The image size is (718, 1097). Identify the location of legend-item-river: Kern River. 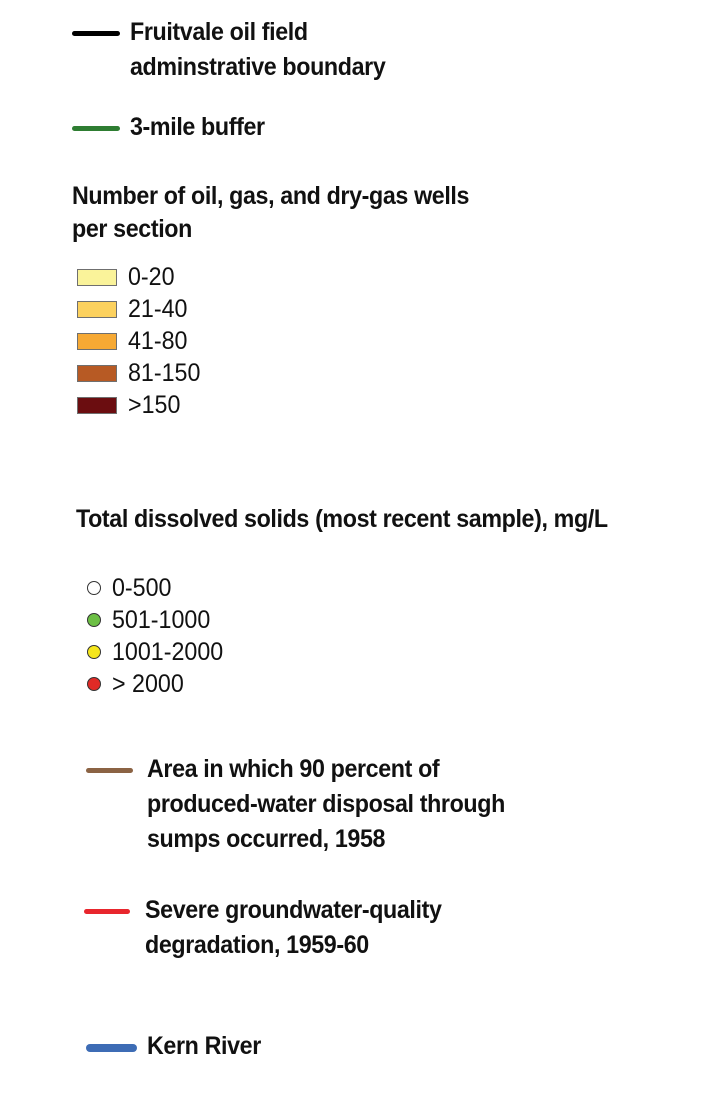
(177, 1046).